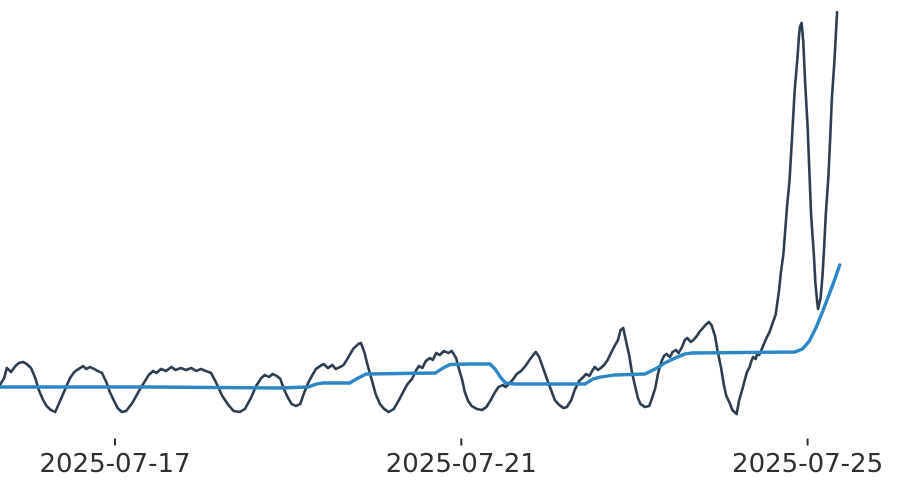  Describe the element at coordinates (114, 464) in the screenshot. I see `x-axis-tick-label: 2025-07-17` at that location.